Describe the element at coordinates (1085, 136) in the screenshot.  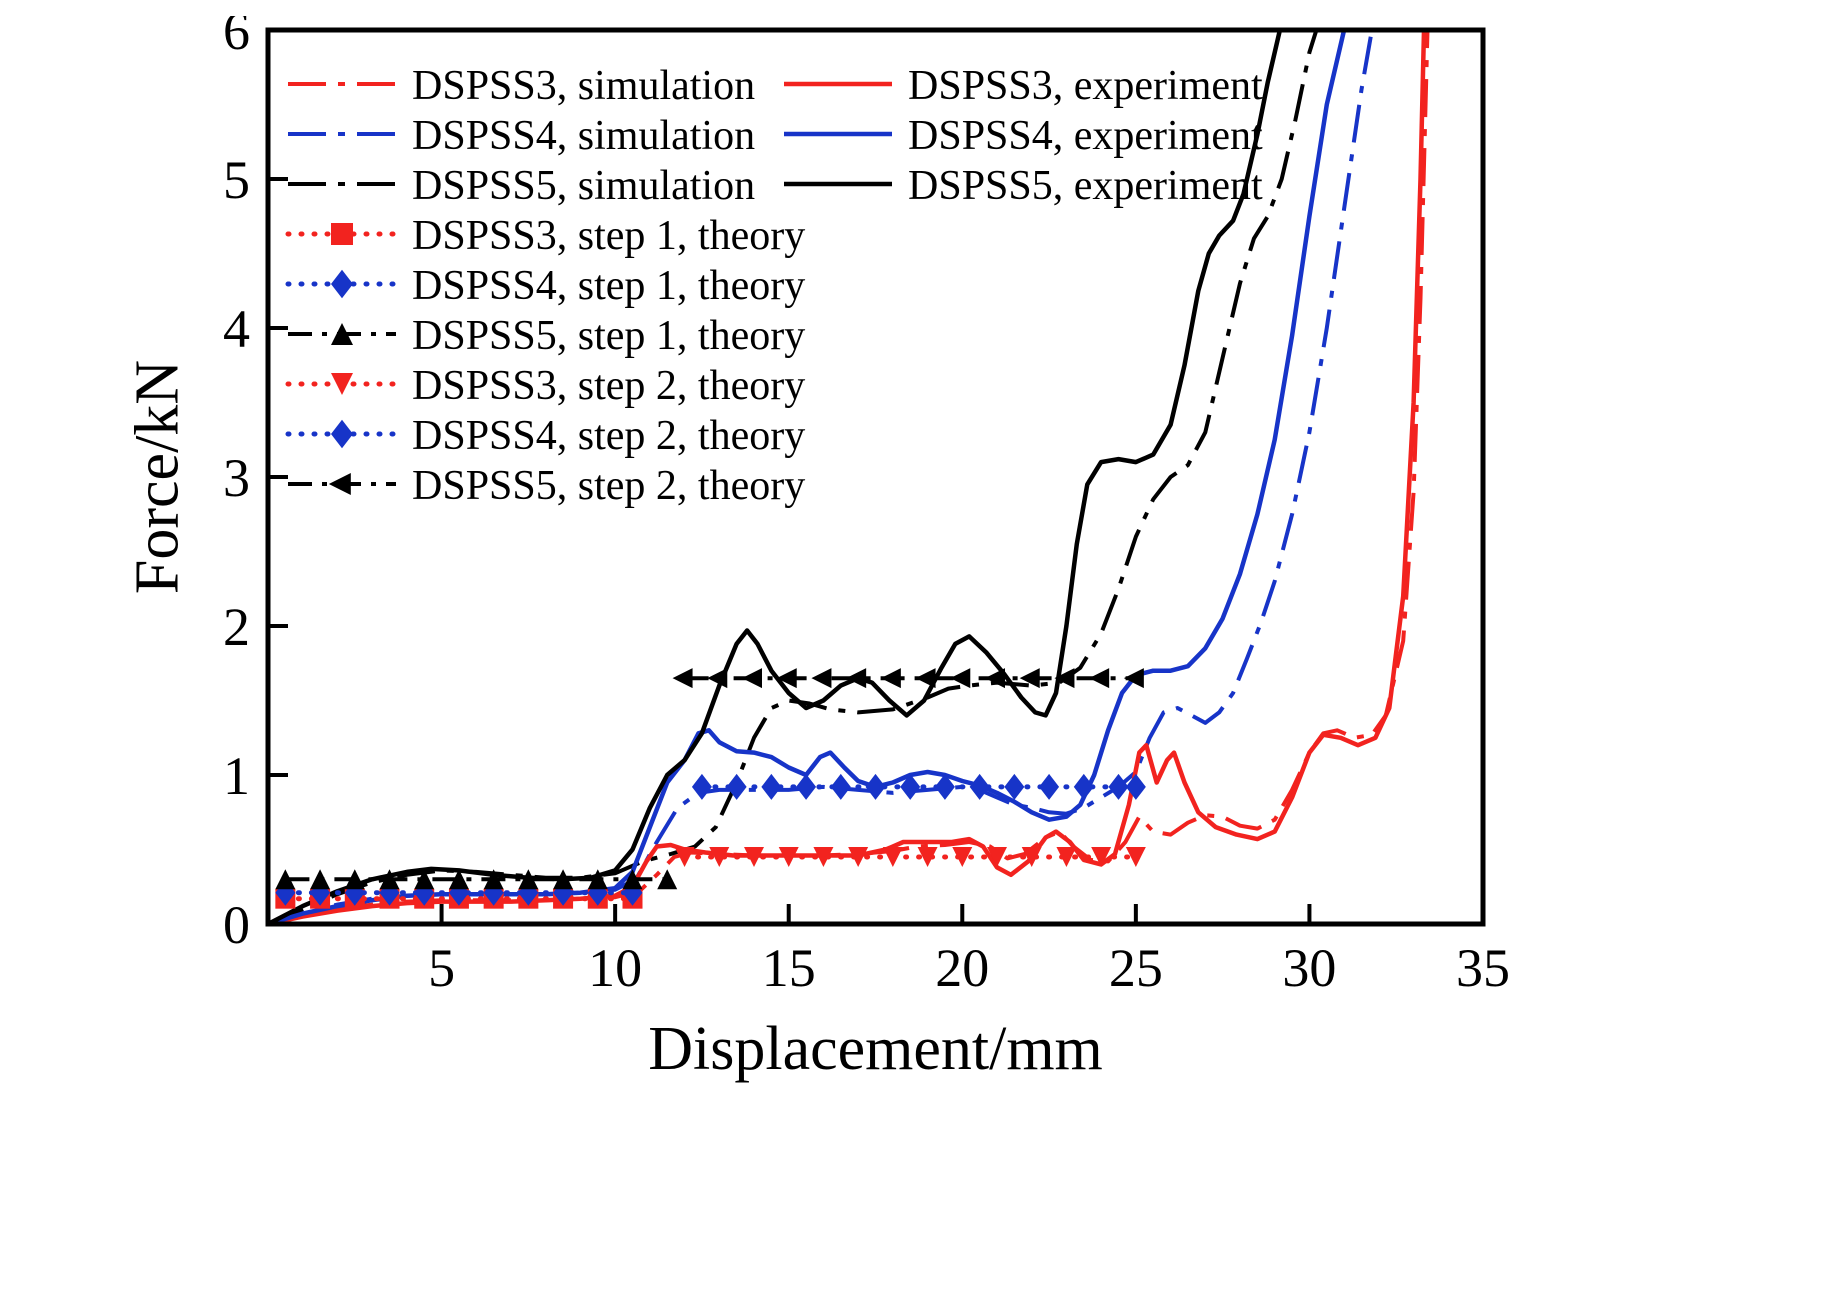
I see `legend-label: DSPSS4, experiment` at that location.